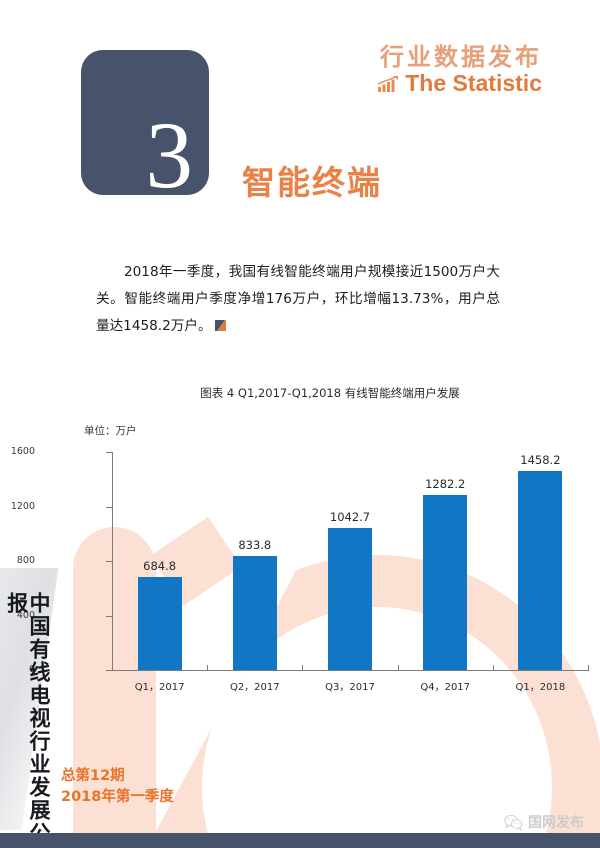 The width and height of the screenshot is (600, 848). I want to click on brand-block: 行业数据发布 The Statistic, so click(459, 69).